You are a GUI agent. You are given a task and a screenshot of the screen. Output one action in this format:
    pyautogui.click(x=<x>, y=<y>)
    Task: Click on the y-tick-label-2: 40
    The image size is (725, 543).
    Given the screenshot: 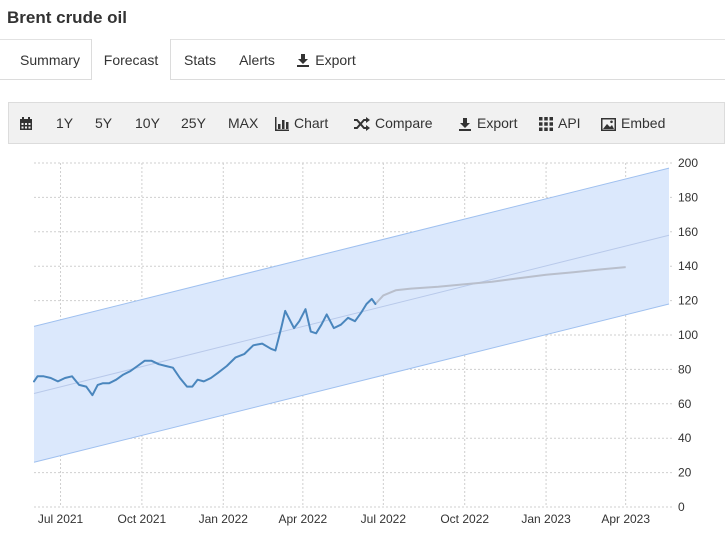 What is the action you would take?
    pyautogui.click(x=685, y=438)
    